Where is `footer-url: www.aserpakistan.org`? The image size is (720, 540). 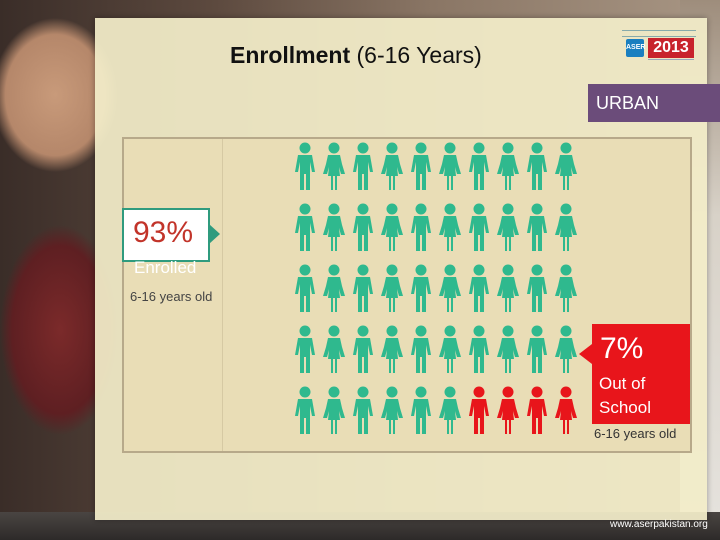
footer-url: www.aserpakistan.org is located at coordinates (659, 524).